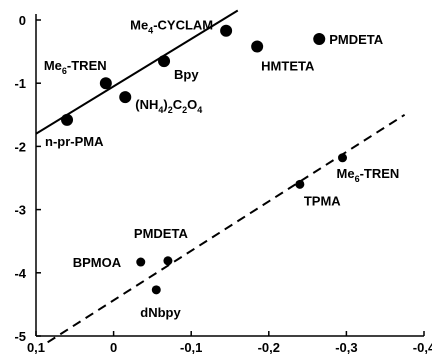 This screenshot has height=358, width=432. What do you see at coordinates (22, 20) in the screenshot?
I see `y-tick-label: 0` at bounding box center [22, 20].